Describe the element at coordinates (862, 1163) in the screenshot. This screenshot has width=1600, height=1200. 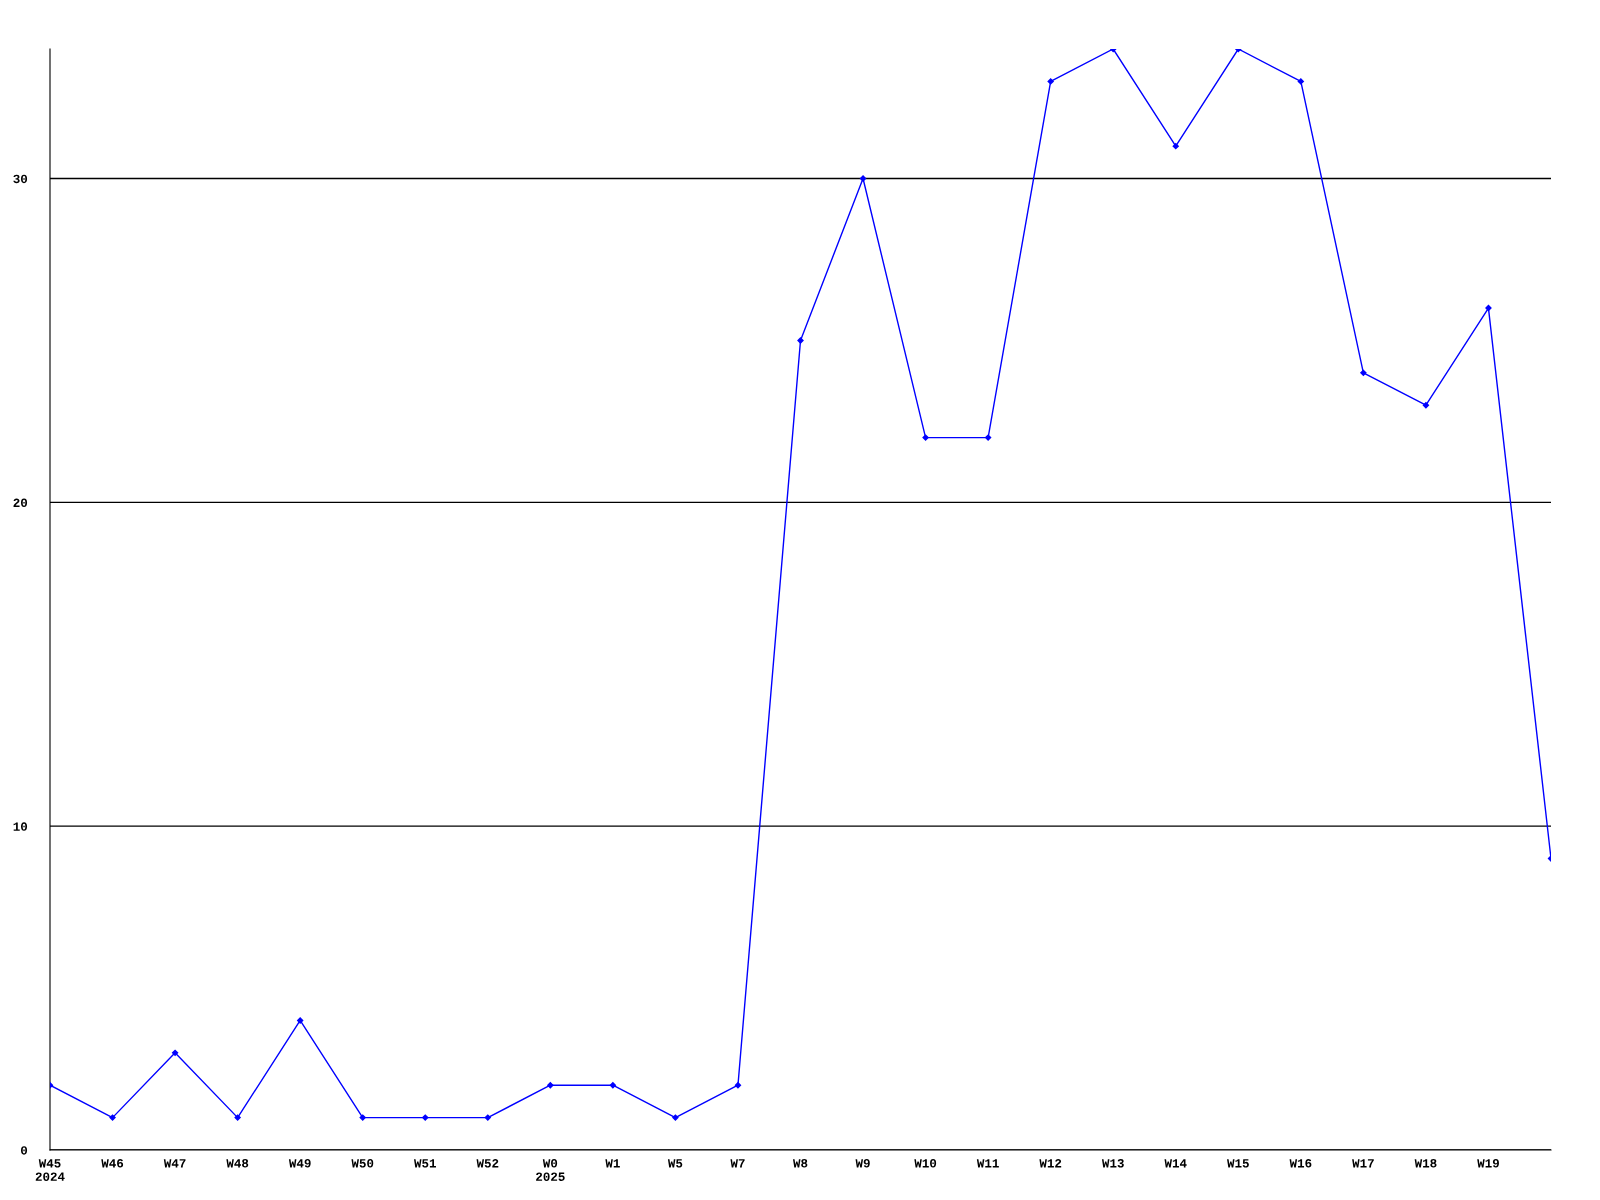
I see `x-tick-label: W9` at that location.